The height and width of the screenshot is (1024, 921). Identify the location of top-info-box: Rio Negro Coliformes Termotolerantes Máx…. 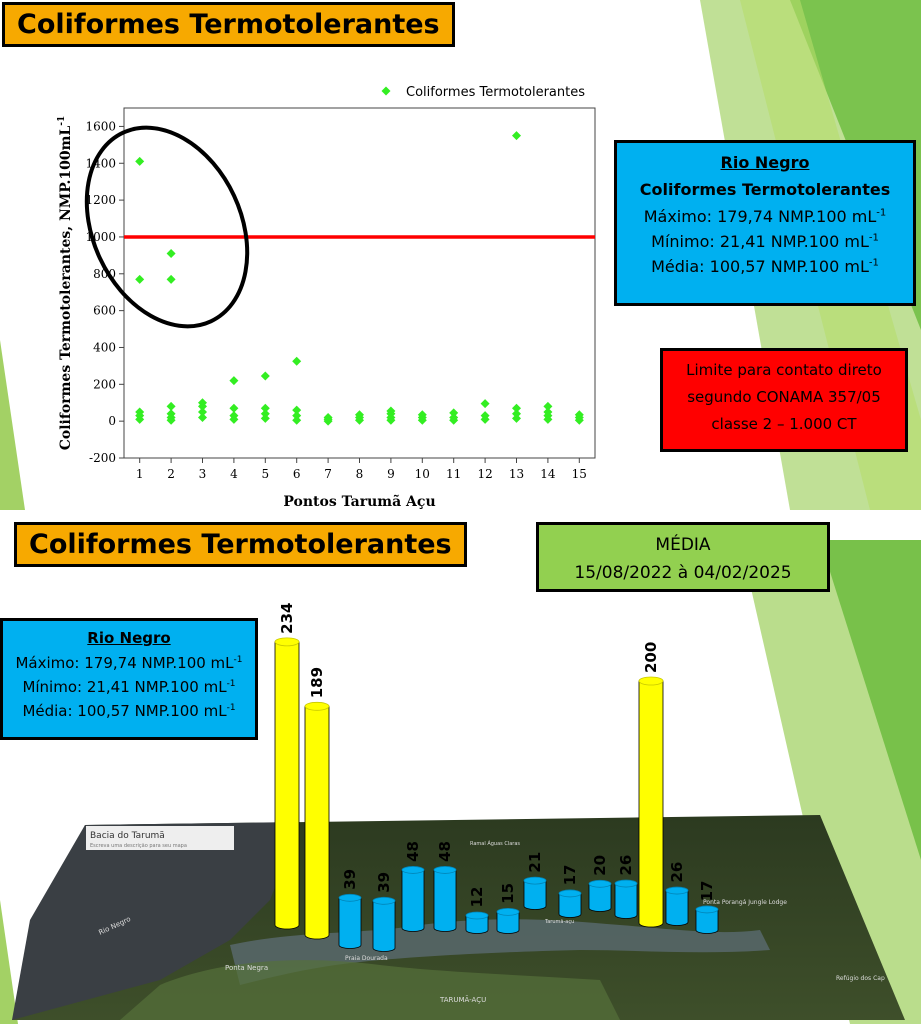
(765, 223).